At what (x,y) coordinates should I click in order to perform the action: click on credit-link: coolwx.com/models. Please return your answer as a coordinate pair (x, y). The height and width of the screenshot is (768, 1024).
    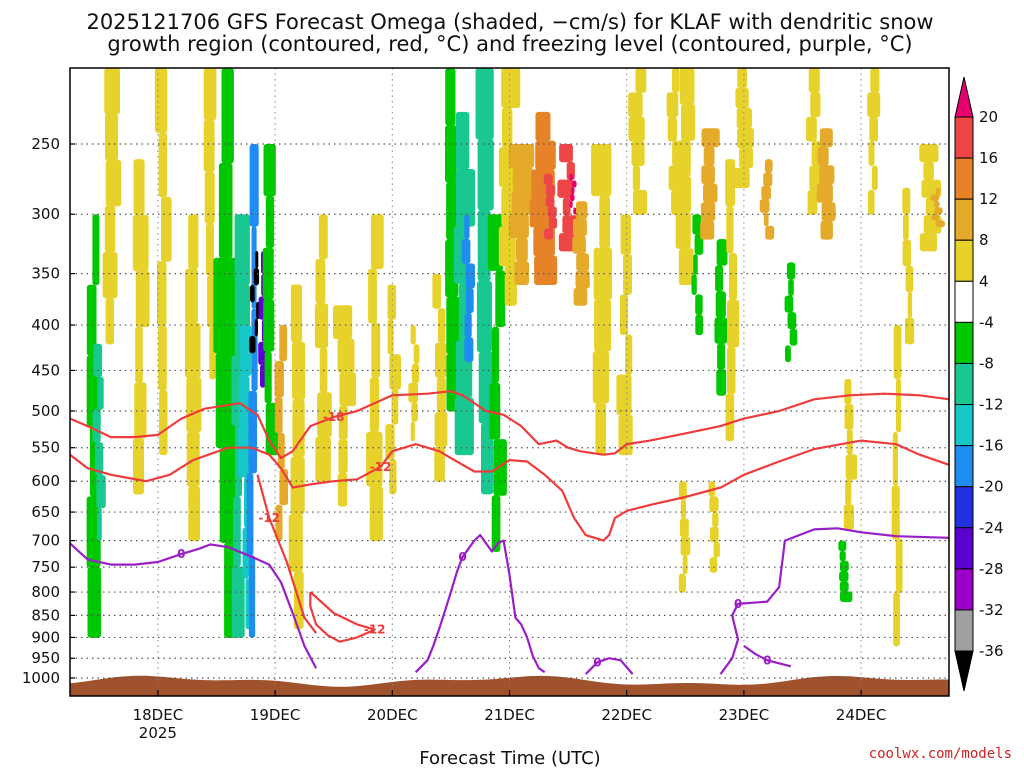
    Looking at the image, I should click on (940, 754).